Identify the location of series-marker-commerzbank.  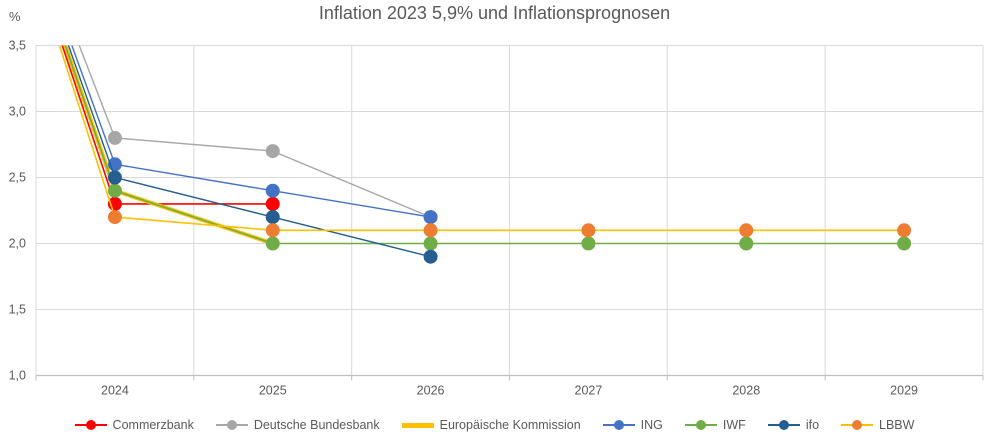
(272, 203).